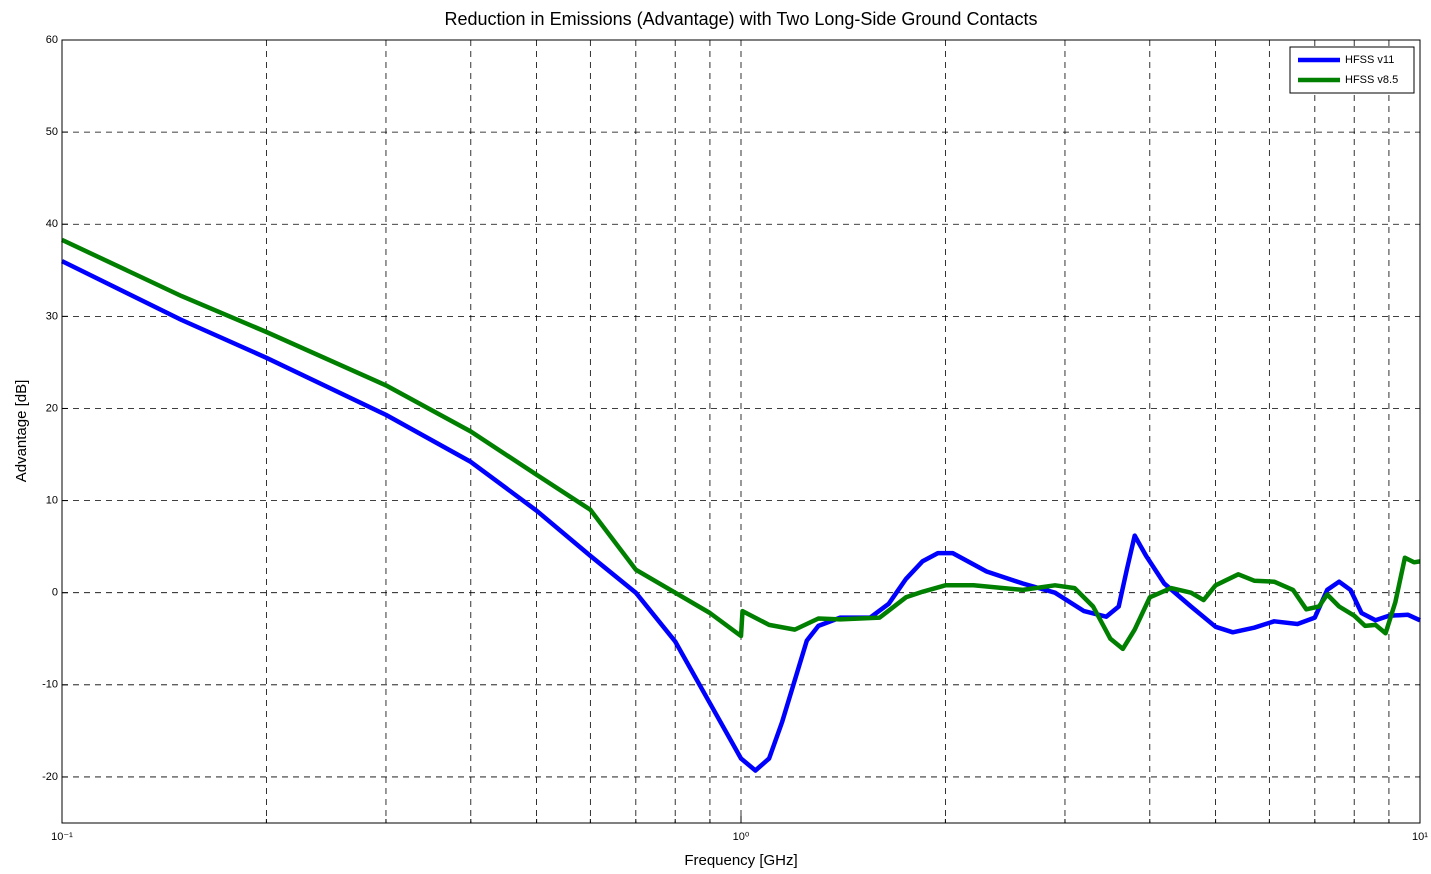 The width and height of the screenshot is (1431, 874). I want to click on legend-box, so click(1352, 70).